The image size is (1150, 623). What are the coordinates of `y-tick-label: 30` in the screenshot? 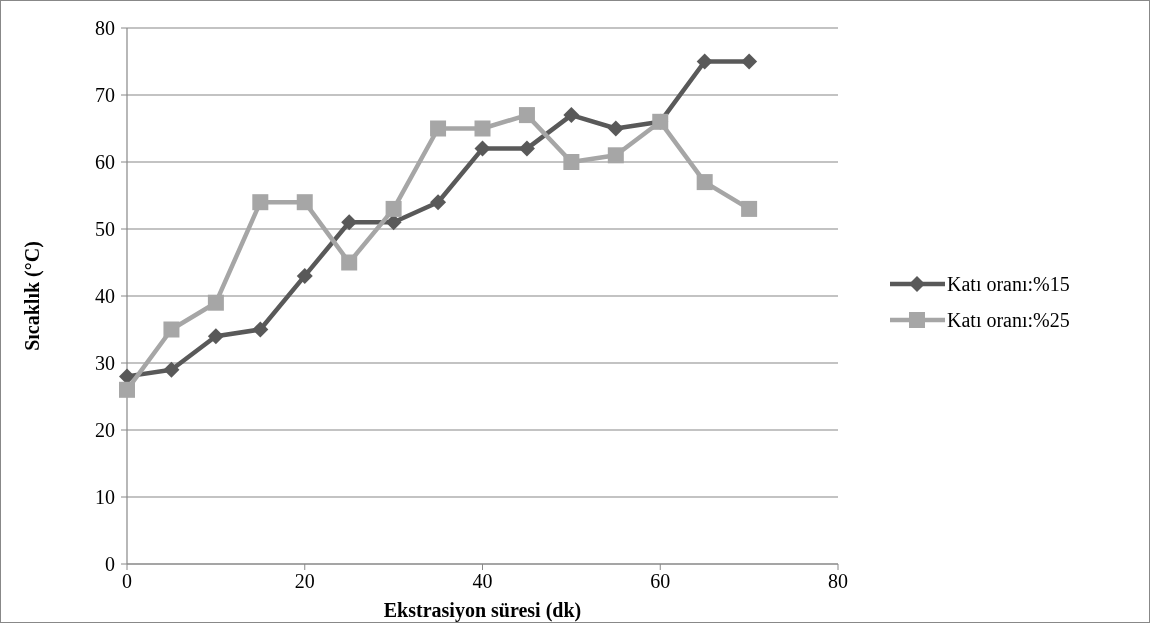 It's located at (105, 363).